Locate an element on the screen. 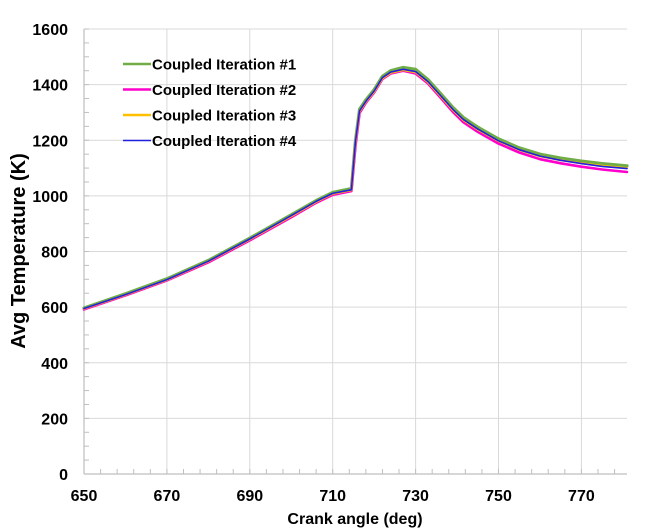  y-tick-label: 1400 is located at coordinates (50, 86).